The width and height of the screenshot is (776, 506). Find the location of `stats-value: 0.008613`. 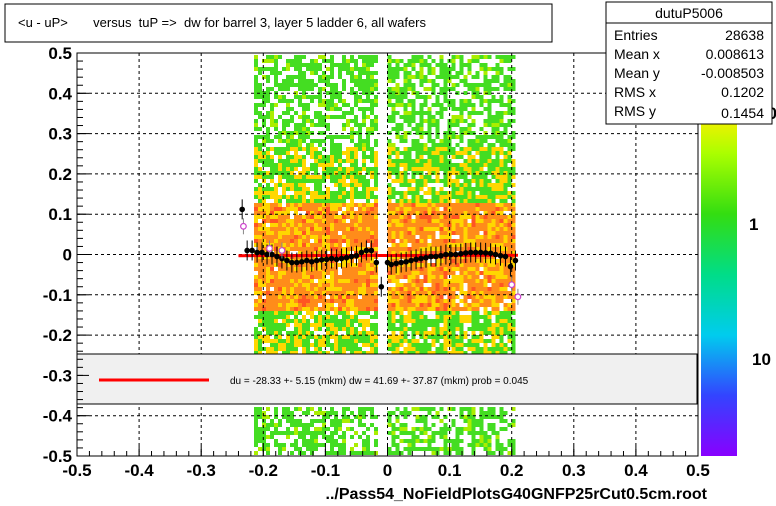

stats-value: 0.008613 is located at coordinates (735, 54).